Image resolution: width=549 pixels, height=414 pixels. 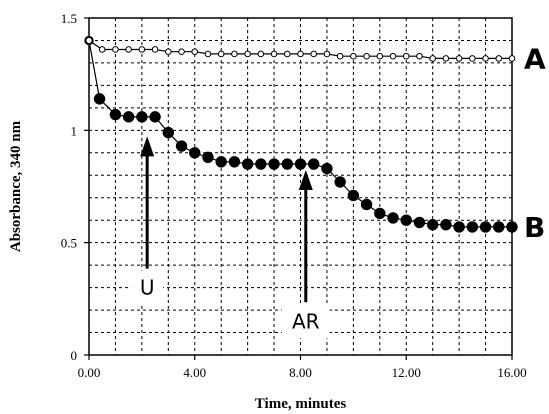 What do you see at coordinates (69, 18) in the screenshot?
I see `y-tick-label: 1.5` at bounding box center [69, 18].